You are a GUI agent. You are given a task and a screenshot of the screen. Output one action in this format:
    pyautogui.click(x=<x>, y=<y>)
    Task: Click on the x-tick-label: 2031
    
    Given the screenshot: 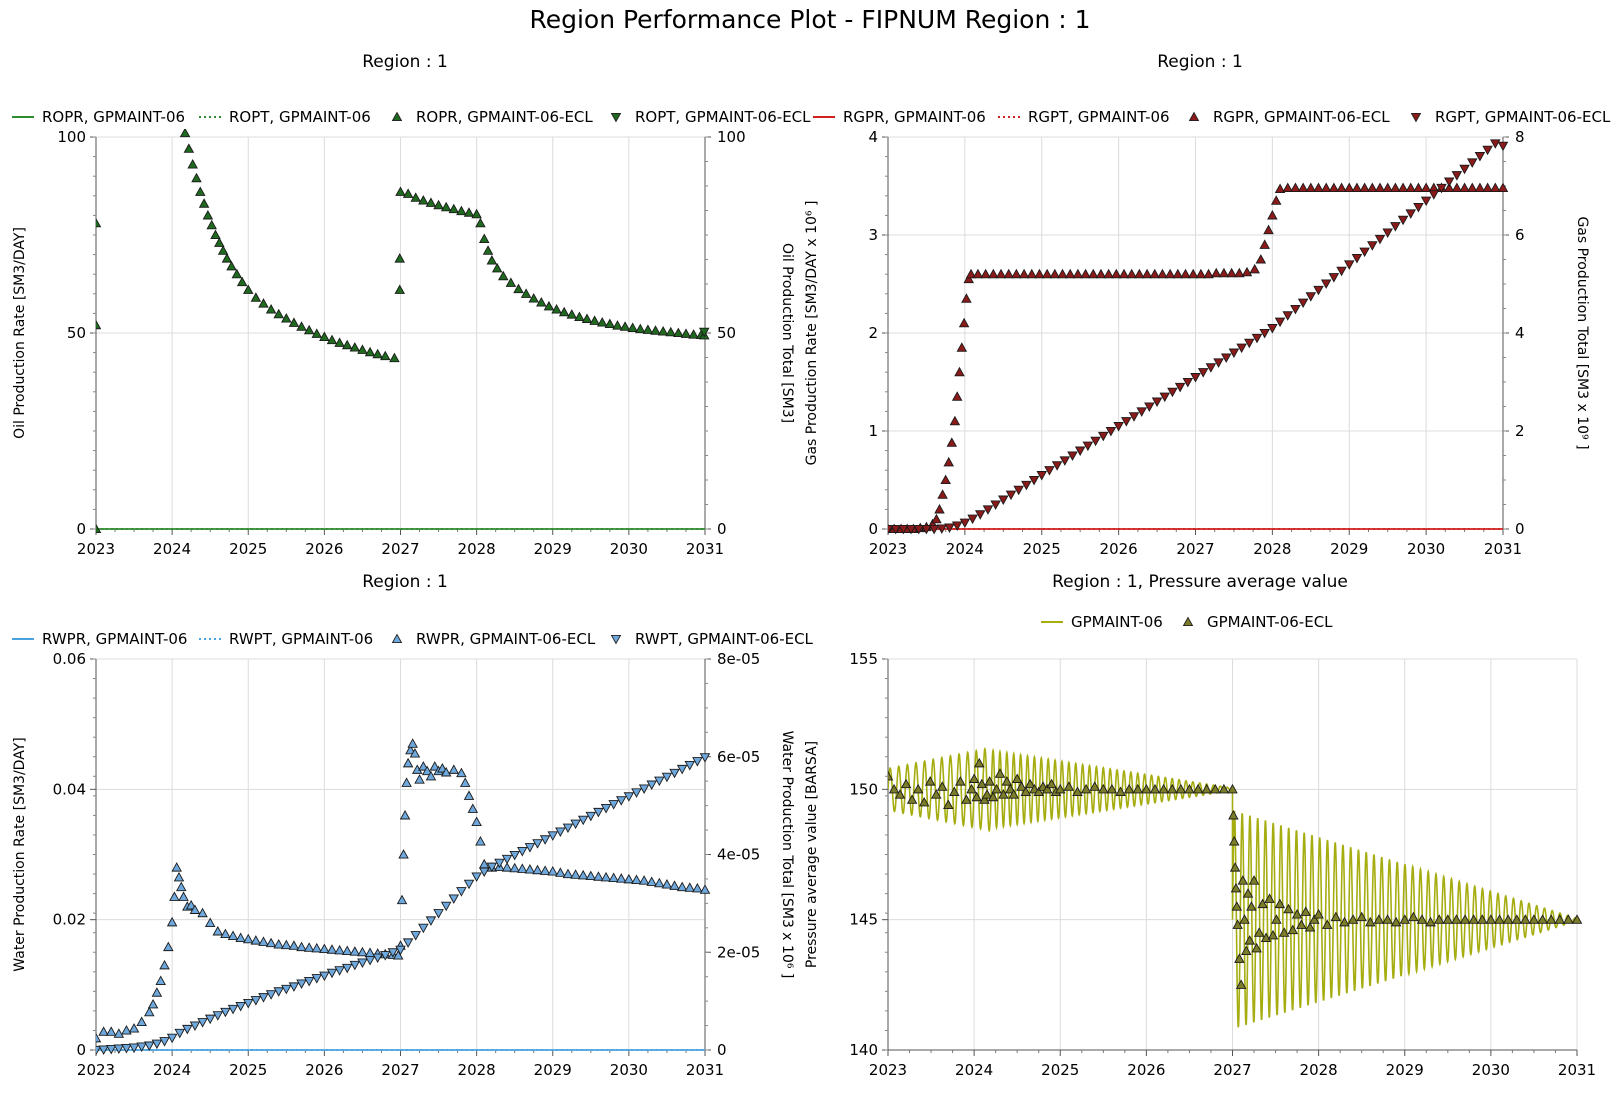 What is the action you would take?
    pyautogui.click(x=1577, y=1070)
    